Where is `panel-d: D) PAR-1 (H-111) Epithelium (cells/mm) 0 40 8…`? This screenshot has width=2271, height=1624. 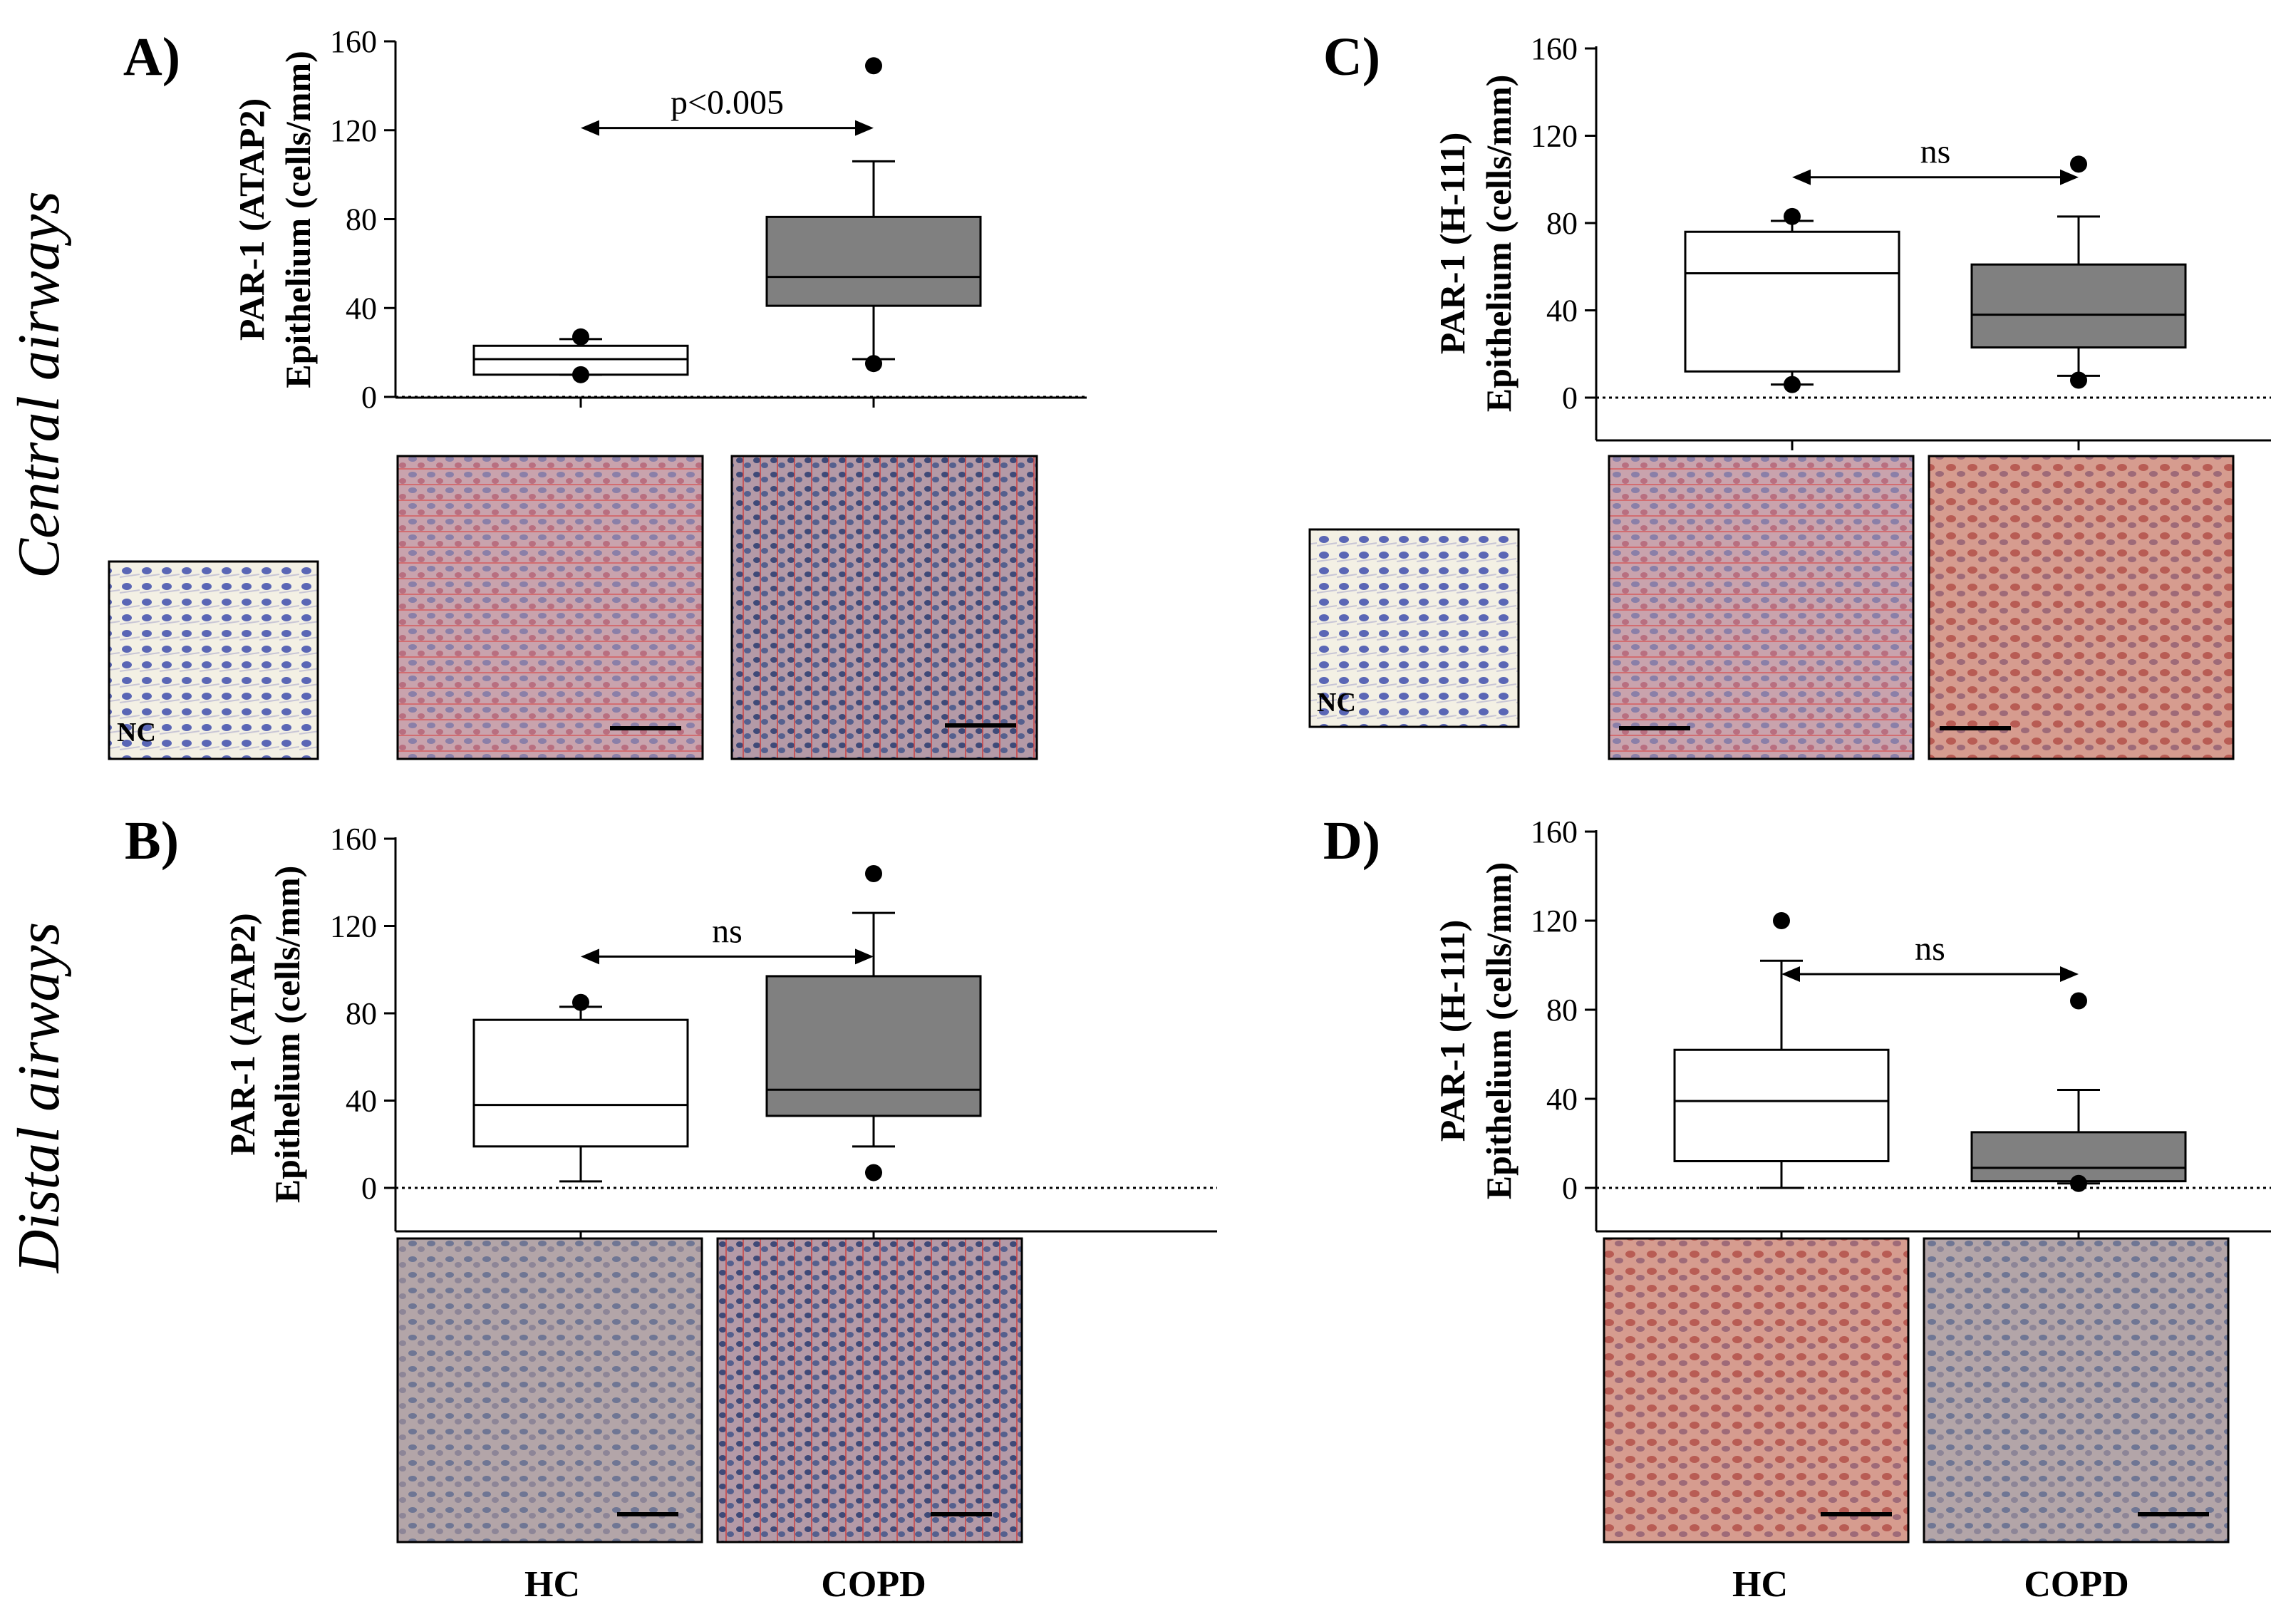
panel-d: D) PAR-1 (H-111) Epithelium (cells/mm) 0 40 8… is located at coordinates (1797, 1026).